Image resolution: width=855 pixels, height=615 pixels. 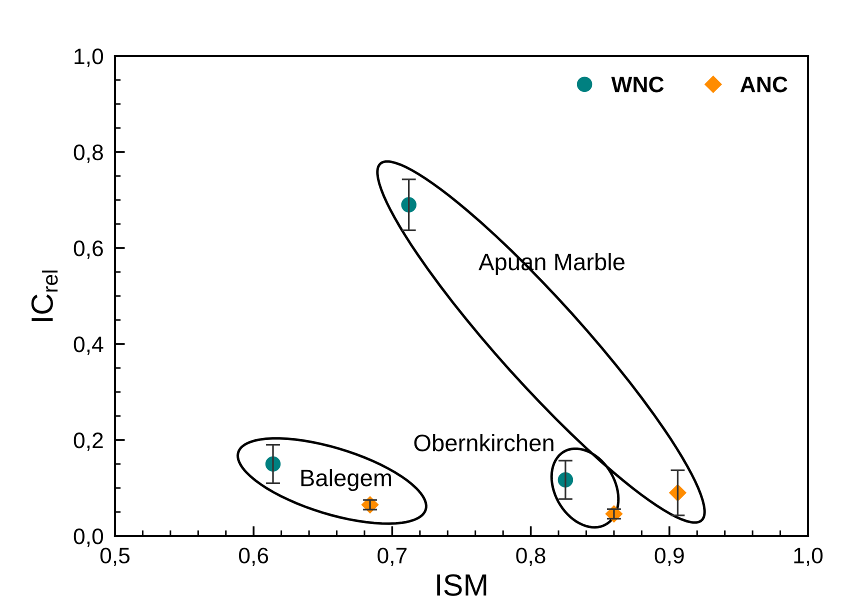 What do you see at coordinates (392, 557) in the screenshot?
I see `x-tick-label: 0,7` at bounding box center [392, 557].